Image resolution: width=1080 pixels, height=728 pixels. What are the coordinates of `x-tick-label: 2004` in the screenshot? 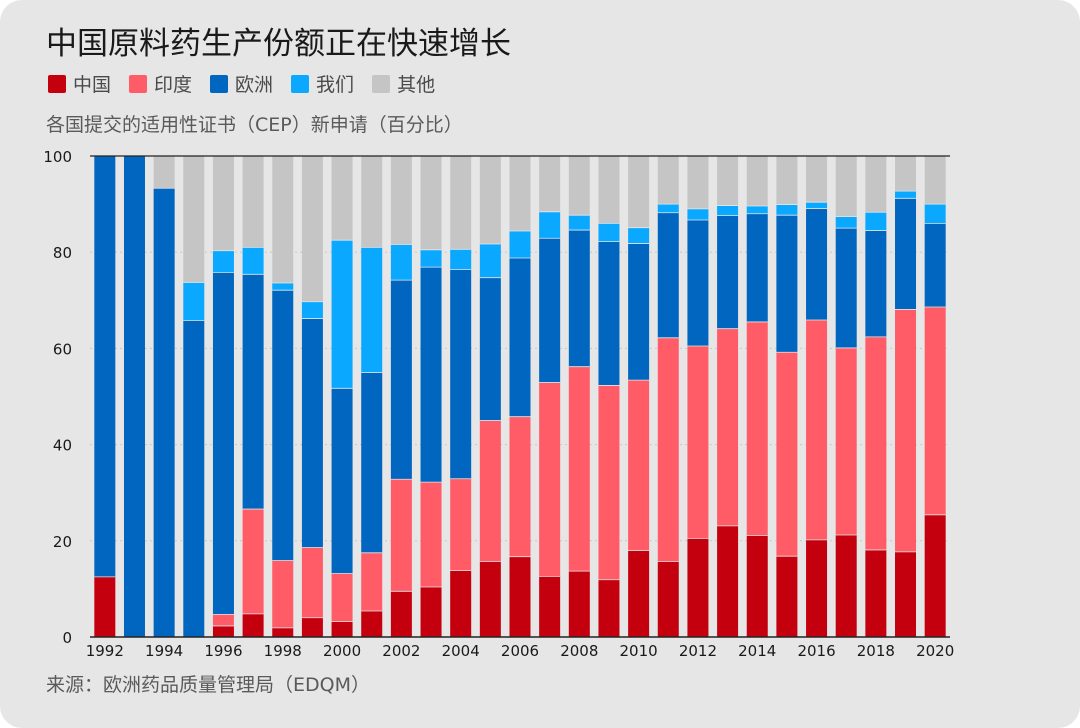 It's located at (461, 651).